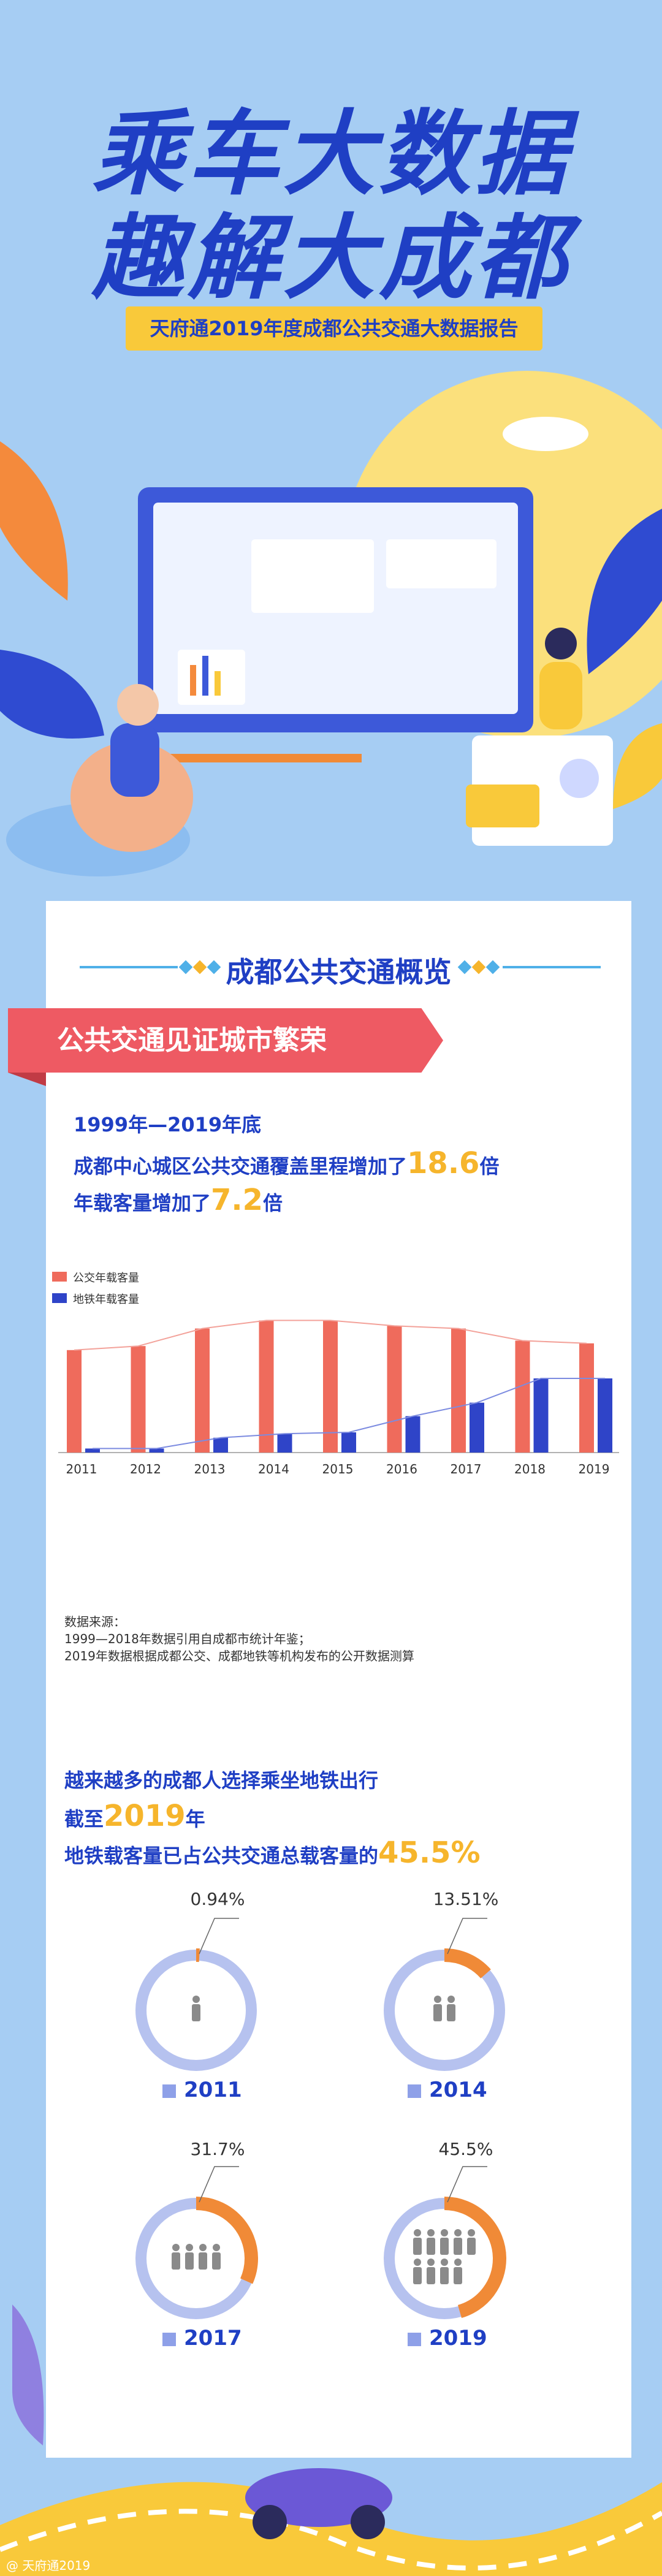  I want to click on intro-line3: 年载客量增加了7.2倍, so click(178, 1200).